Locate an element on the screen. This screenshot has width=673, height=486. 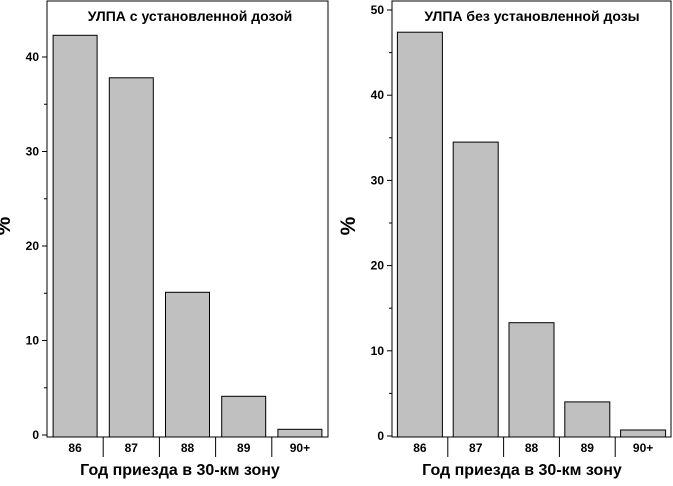
x-tick-label-right-87: 87 is located at coordinates (476, 448).